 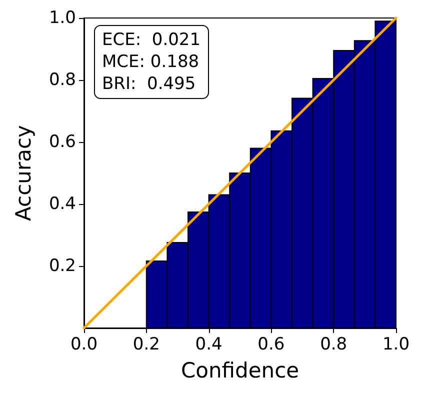 I want to click on annotation: BRI: 0.495, so click(x=149, y=84).